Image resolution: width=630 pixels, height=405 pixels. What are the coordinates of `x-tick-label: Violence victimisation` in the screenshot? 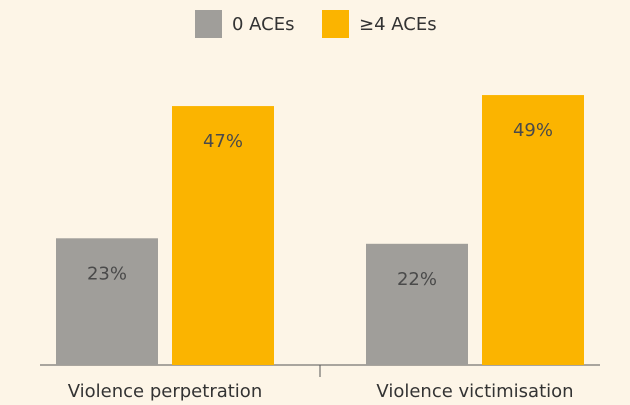 It's located at (474, 391).